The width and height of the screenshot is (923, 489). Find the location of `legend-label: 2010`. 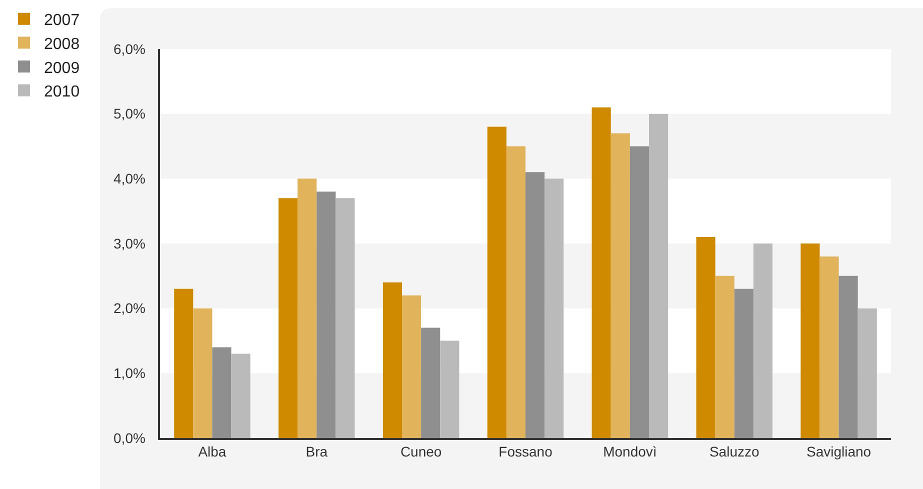

legend-label: 2010 is located at coordinates (62, 92).